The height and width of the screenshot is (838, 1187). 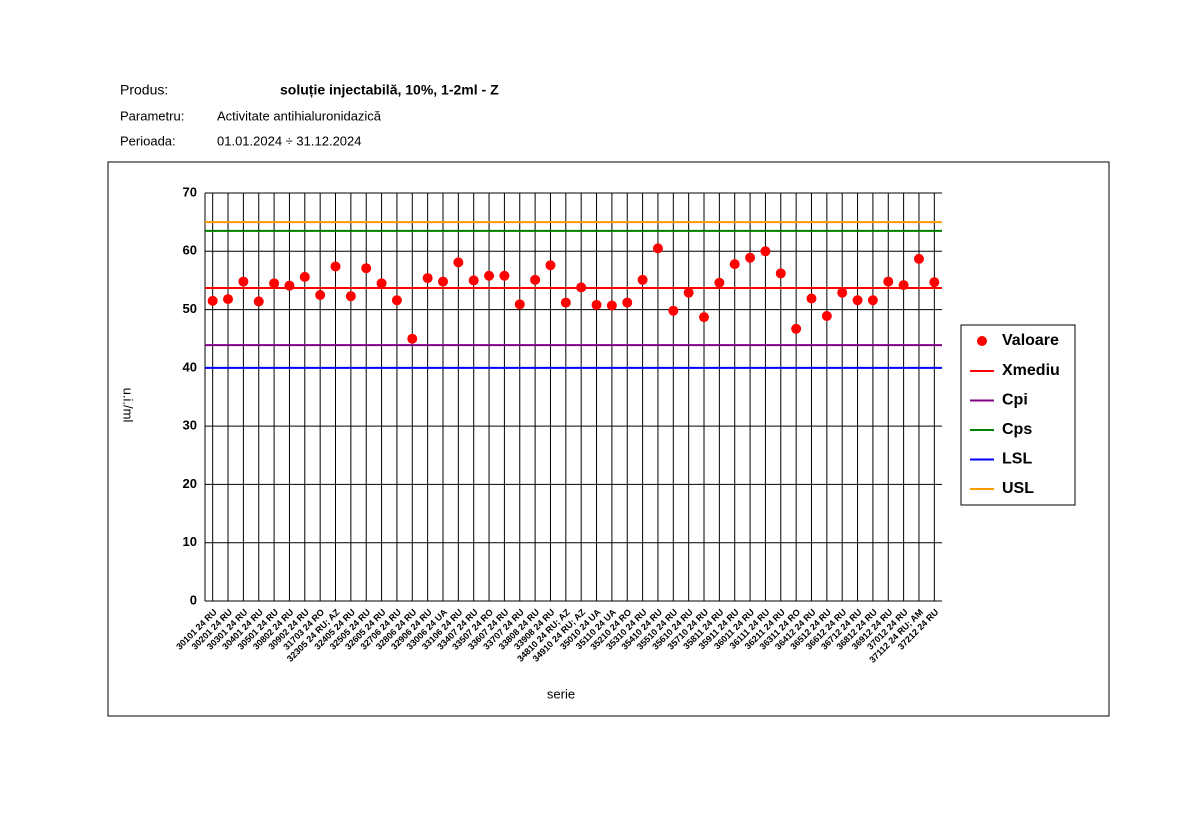 What do you see at coordinates (289, 140) in the screenshot?
I see `period: 01.01.2024 ÷ 31.12.2024` at bounding box center [289, 140].